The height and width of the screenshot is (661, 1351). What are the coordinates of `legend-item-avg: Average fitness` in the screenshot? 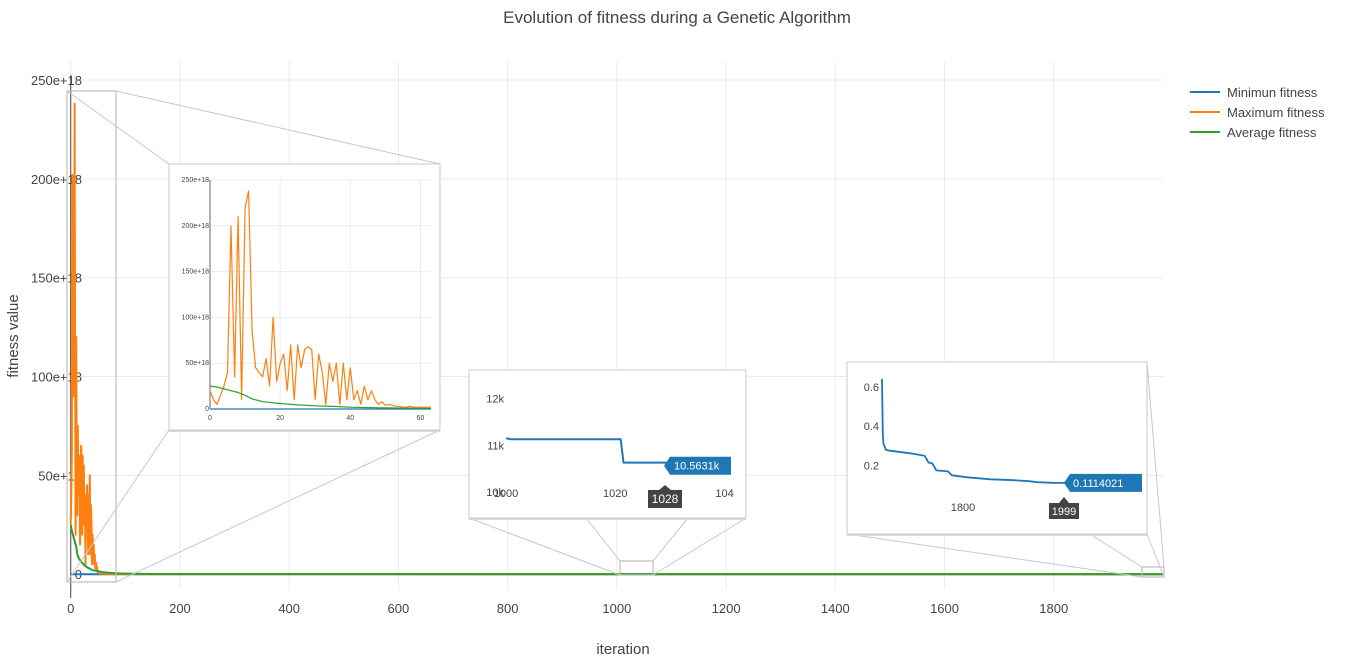 It's located at (1253, 132).